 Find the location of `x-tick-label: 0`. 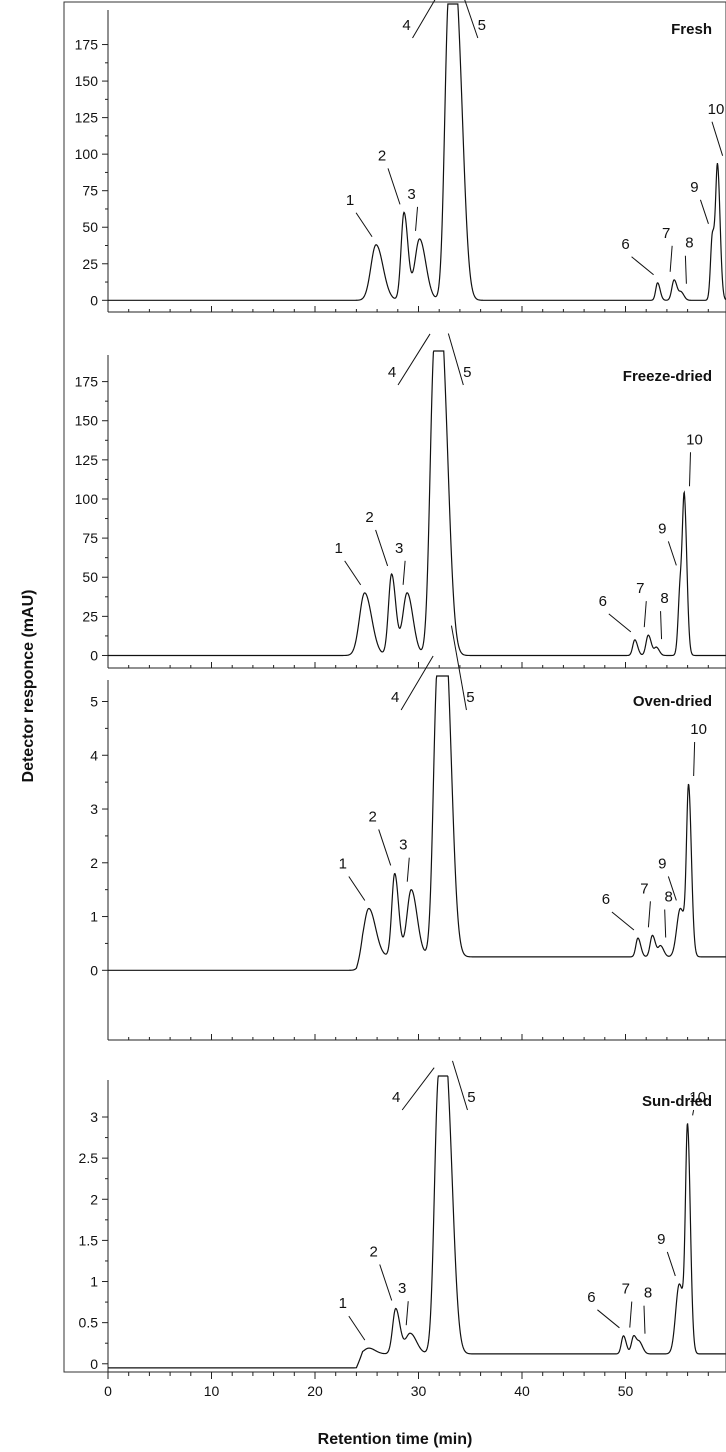

x-tick-label: 0 is located at coordinates (108, 1391).